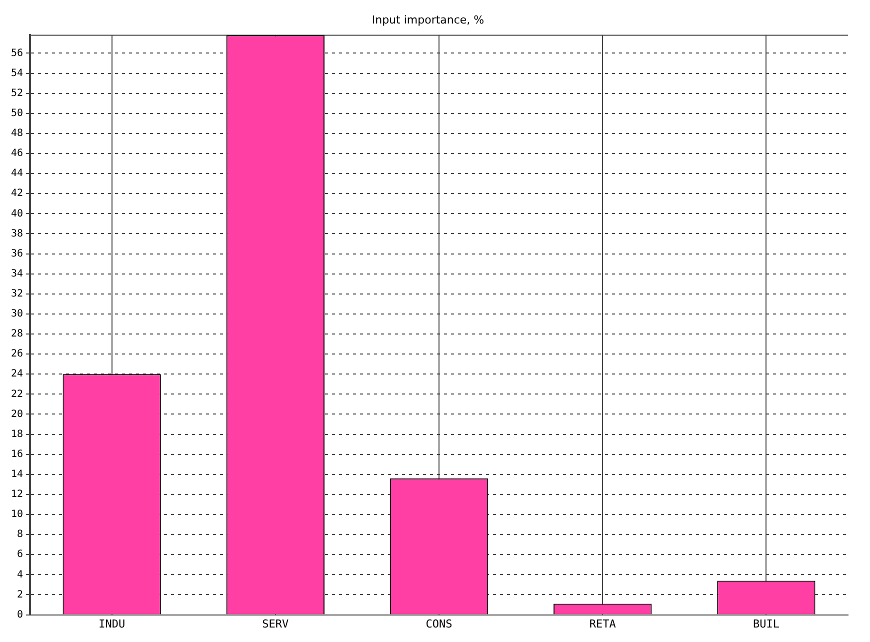 This screenshot has width=870, height=642. Describe the element at coordinates (20, 534) in the screenshot. I see `y-tick-label: 8` at that location.